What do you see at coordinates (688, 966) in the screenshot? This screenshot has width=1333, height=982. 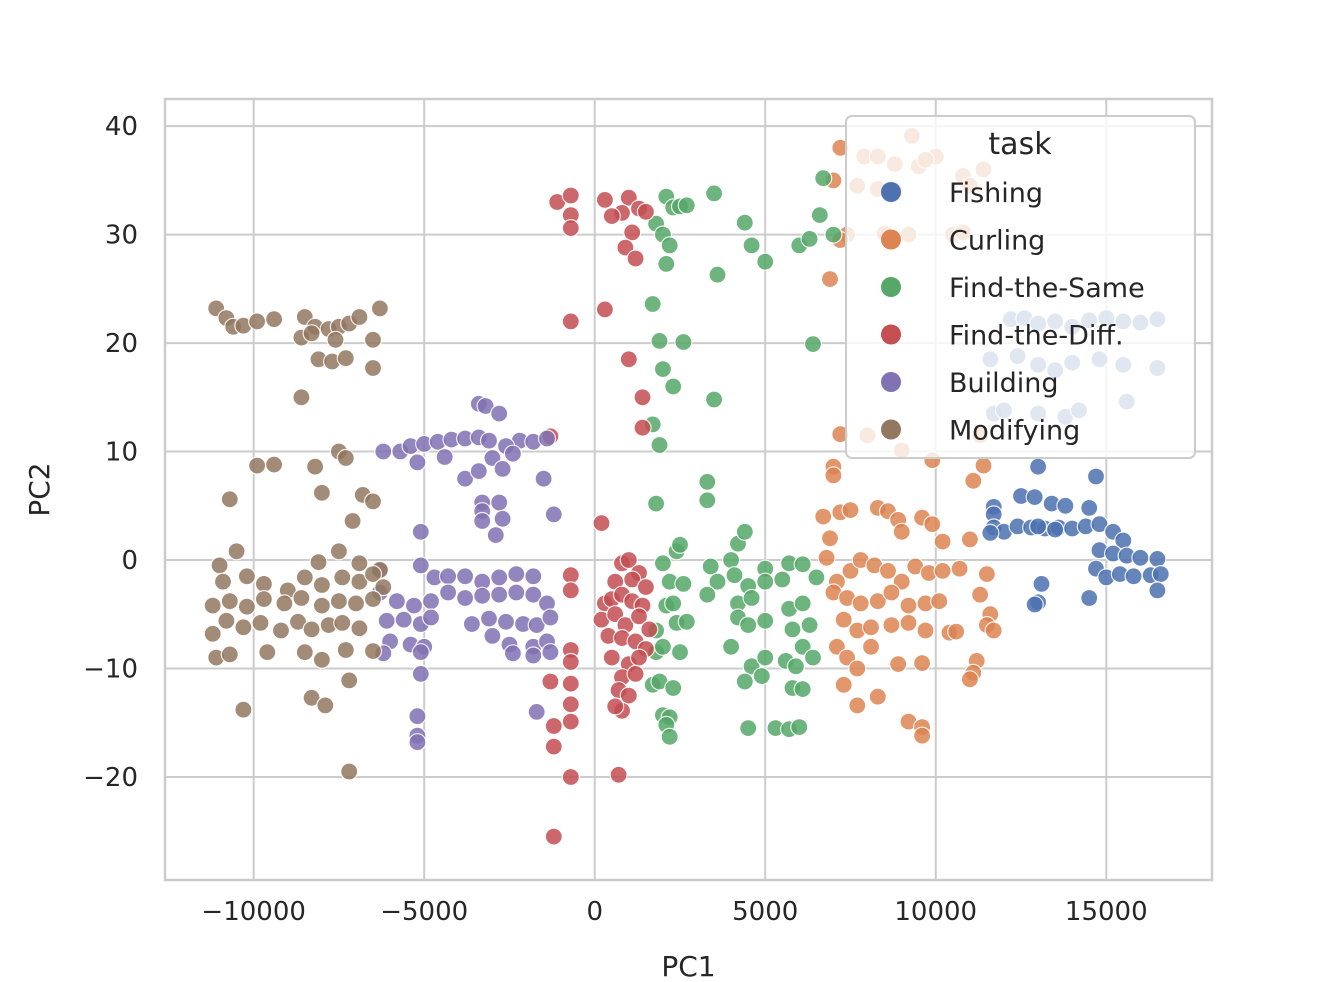 I see `x-axis-label: PC1` at bounding box center [688, 966].